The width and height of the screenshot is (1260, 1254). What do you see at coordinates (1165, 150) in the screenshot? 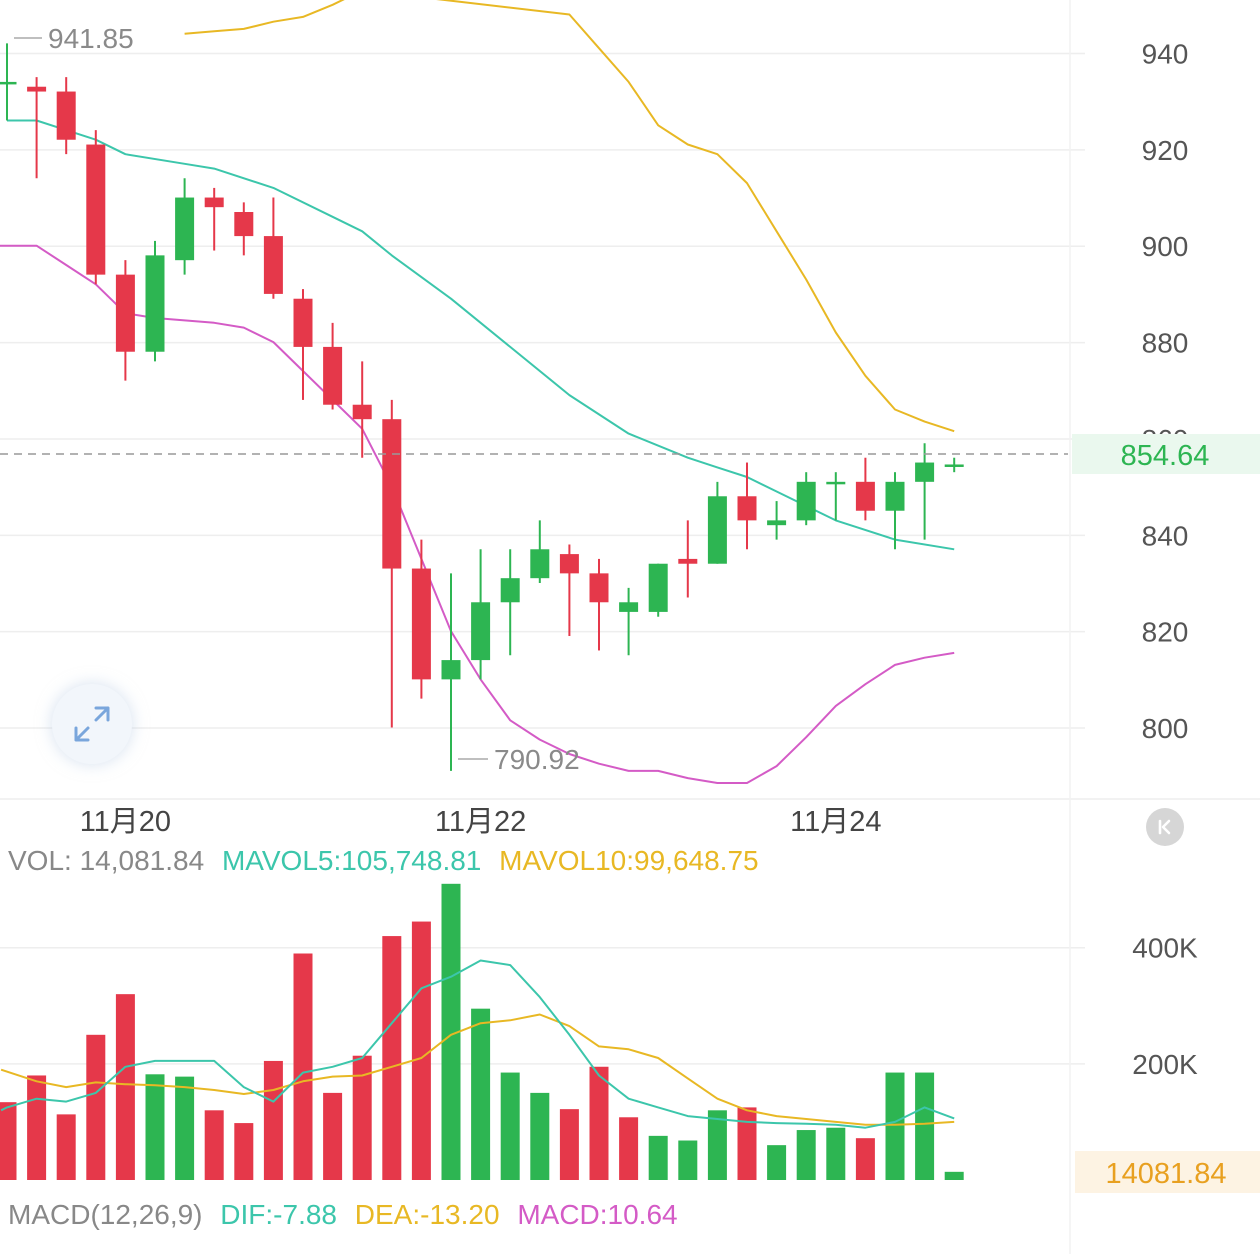
I see `price-tick-label: 920` at bounding box center [1165, 150].